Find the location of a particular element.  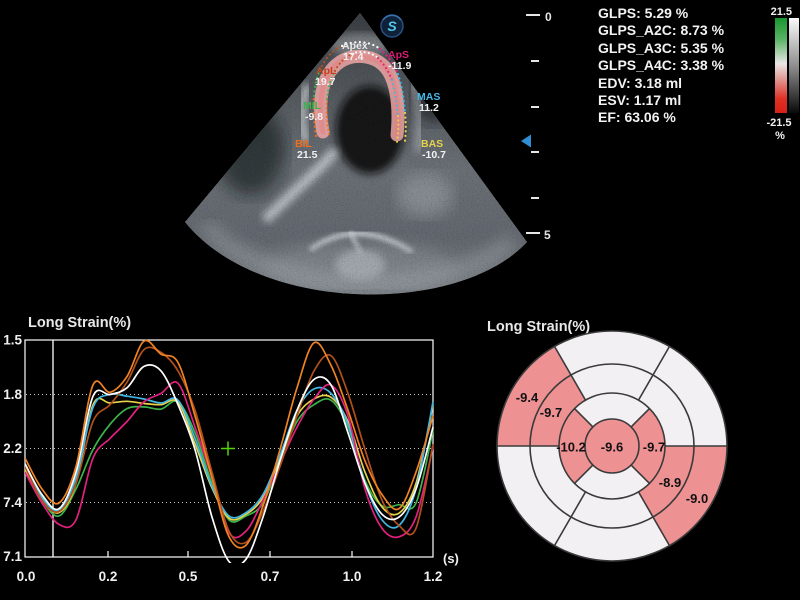

bullseye-seg-inner-left is located at coordinates (575, 446).